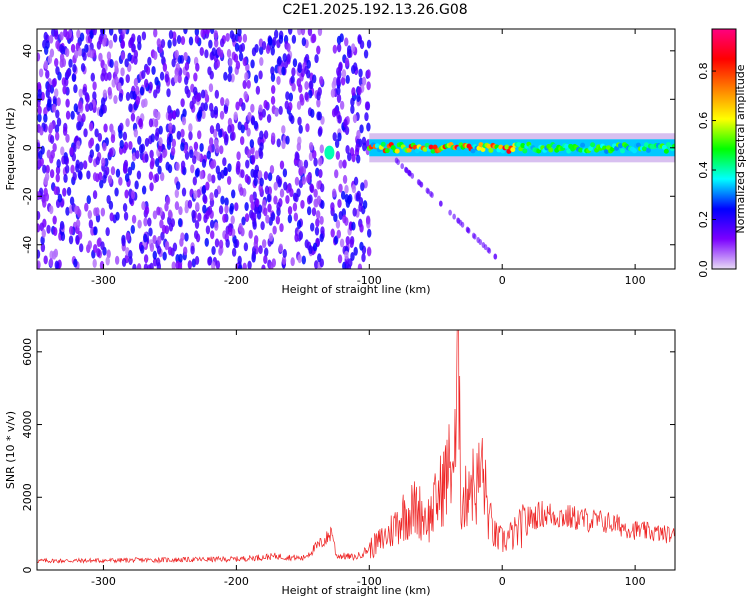 This screenshot has width=750, height=600. What do you see at coordinates (703, 71) in the screenshot?
I see `colorbar-tick-label: 0.8` at bounding box center [703, 71].